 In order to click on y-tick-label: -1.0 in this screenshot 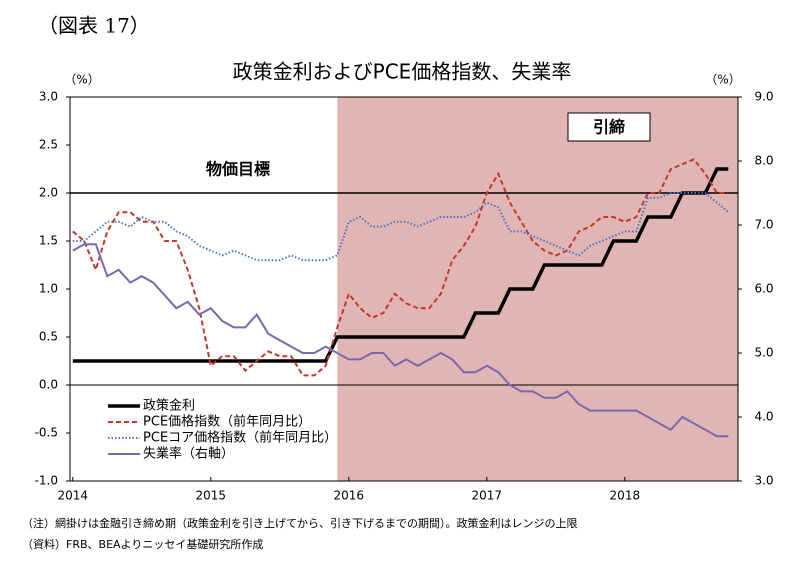, I will do `click(46, 481)`.